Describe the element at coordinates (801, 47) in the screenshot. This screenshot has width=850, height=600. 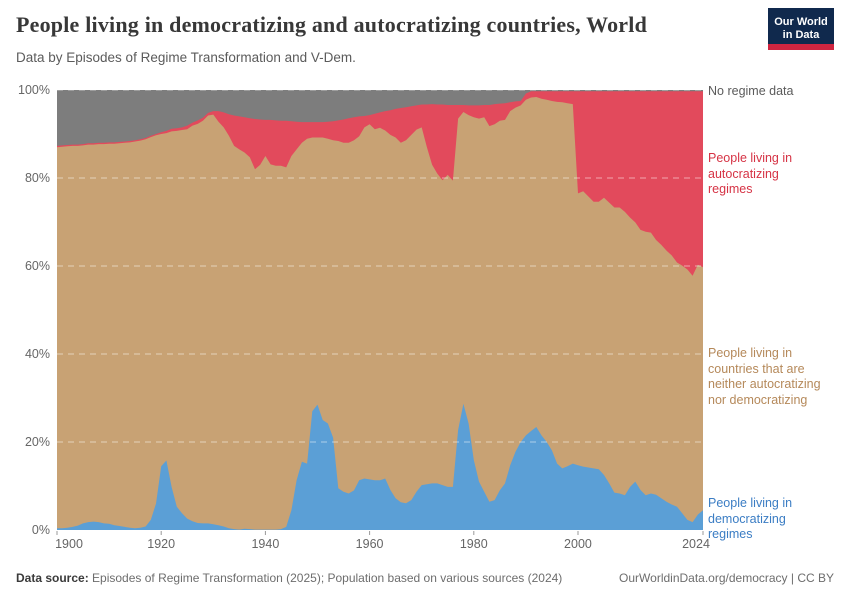
I see `logo-red-bar` at that location.